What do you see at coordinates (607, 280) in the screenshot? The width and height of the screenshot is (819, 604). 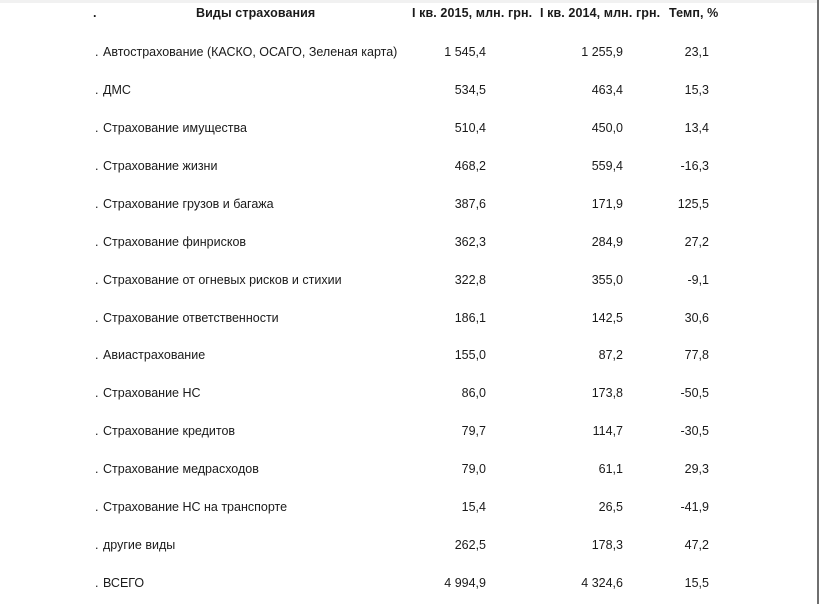 I see `row-q1-2014: 355,0` at bounding box center [607, 280].